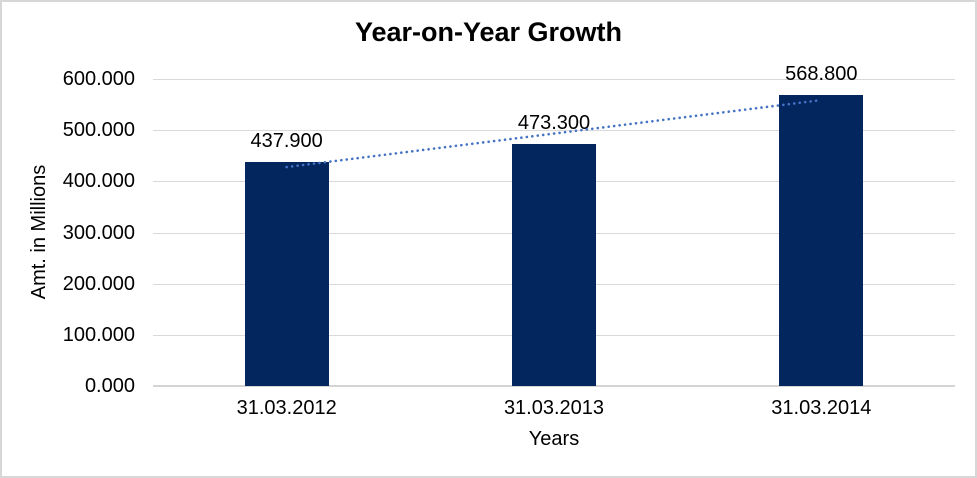 Image resolution: width=977 pixels, height=478 pixels. I want to click on x-axis-category-label: 31.03.2012, so click(286, 408).